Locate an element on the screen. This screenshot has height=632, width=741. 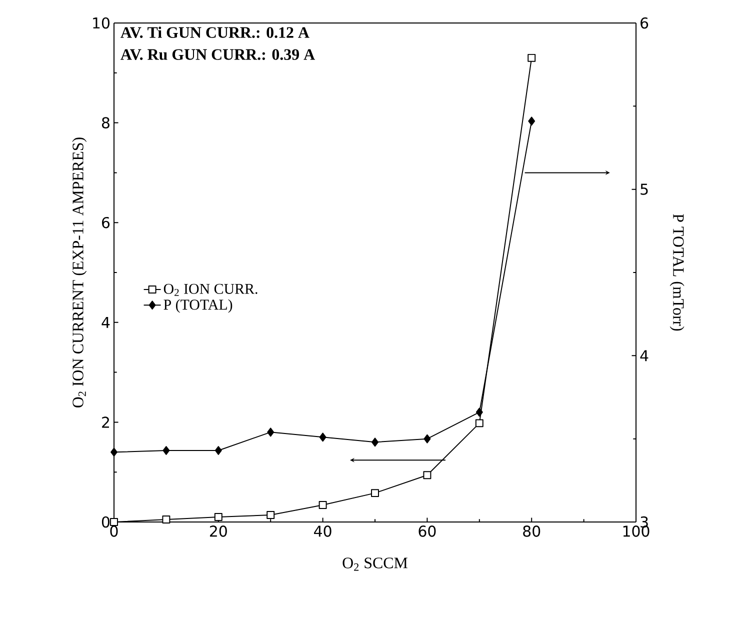
legend-label: P (TOTAL) is located at coordinates (198, 306).